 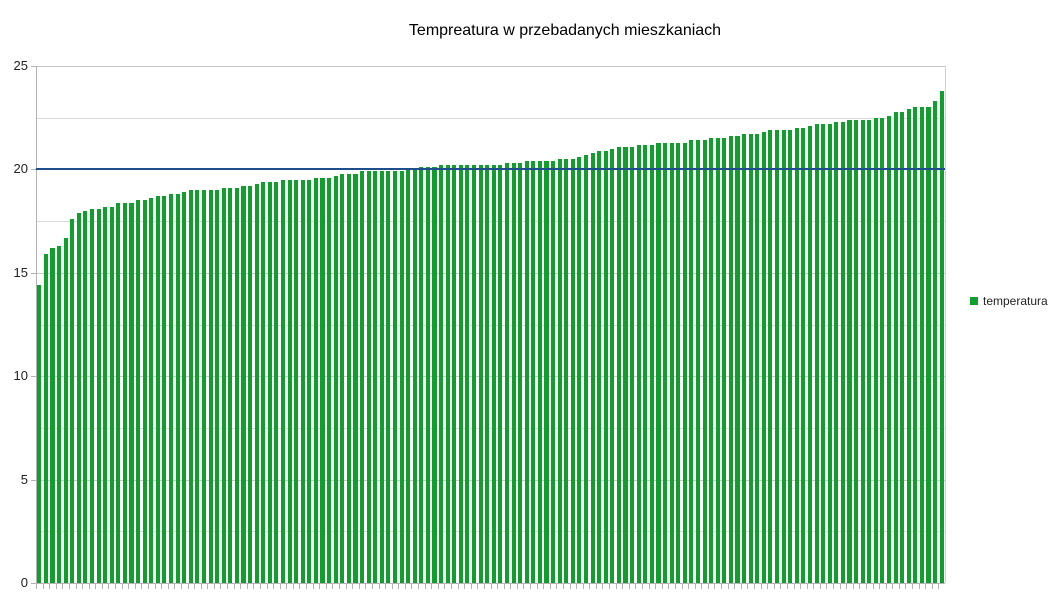 I want to click on y-tick-label: 15, so click(x=20, y=272).